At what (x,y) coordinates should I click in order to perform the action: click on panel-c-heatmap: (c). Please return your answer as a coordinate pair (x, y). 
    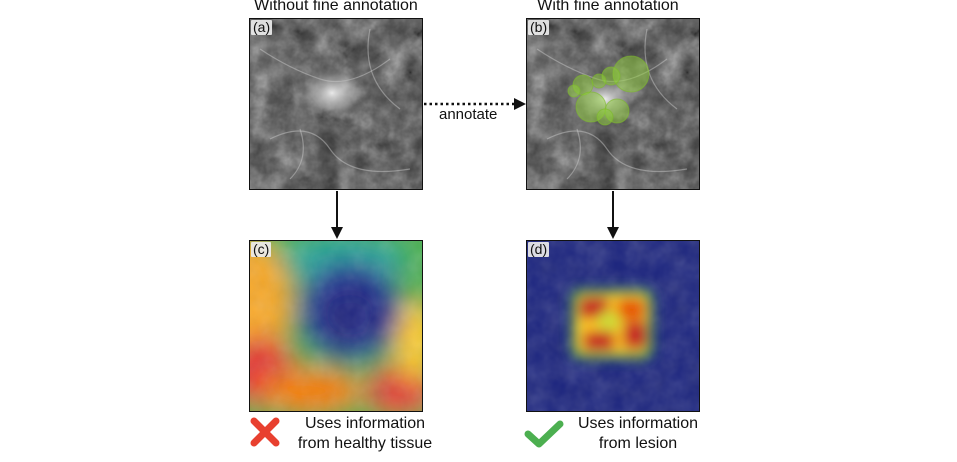
    Looking at the image, I should click on (336, 326).